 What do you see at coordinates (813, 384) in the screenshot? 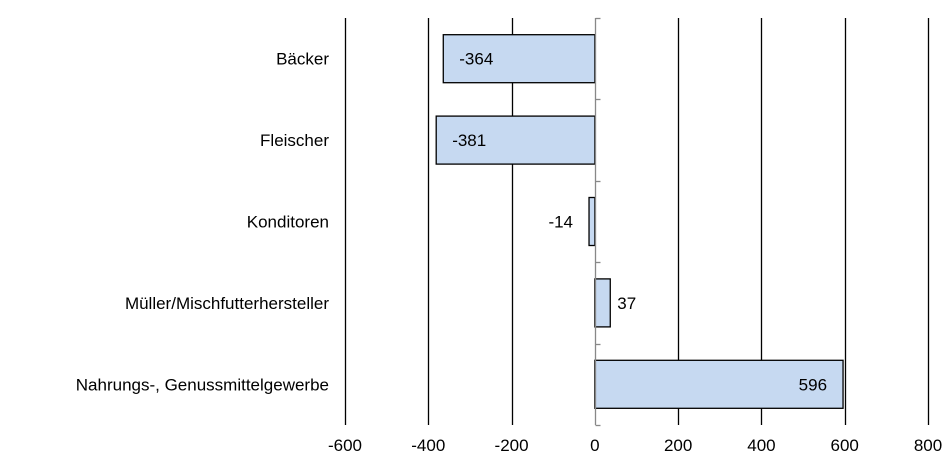
I see `data-label: 596` at bounding box center [813, 384].